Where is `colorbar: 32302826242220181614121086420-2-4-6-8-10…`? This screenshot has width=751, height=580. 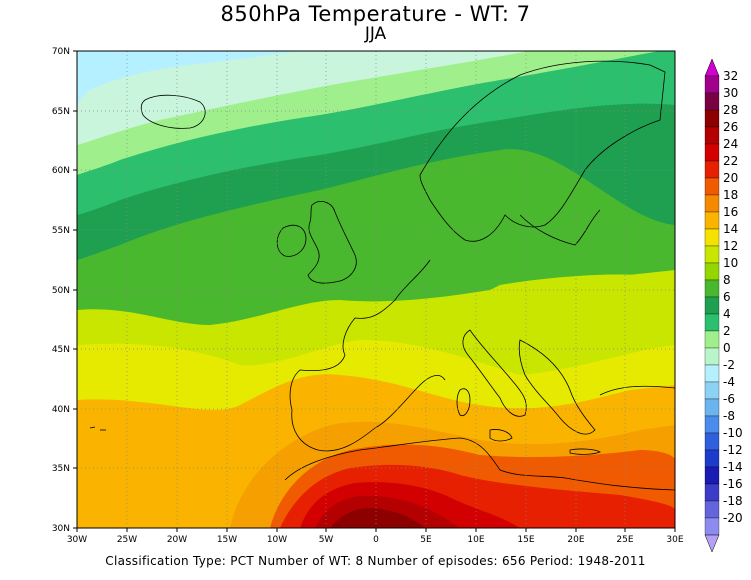
colorbar: 32302826242220181614121086420-2-4-6-8-10… is located at coordinates (723, 305).